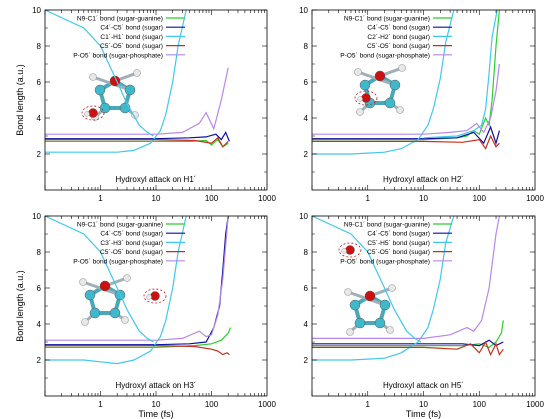  I want to click on oxygen-atom, so click(105, 286).